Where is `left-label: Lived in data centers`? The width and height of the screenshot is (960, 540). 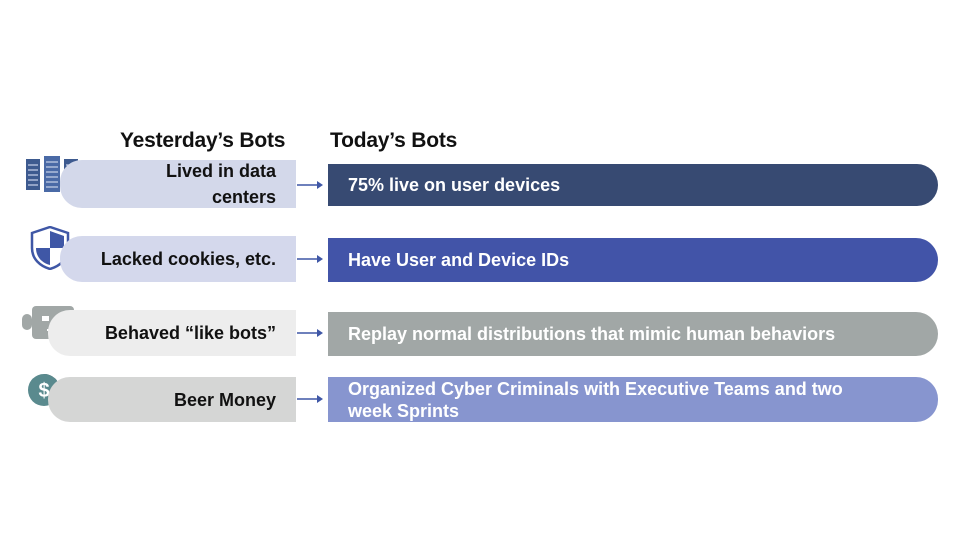 left-label: Lived in data centers is located at coordinates (220, 184).